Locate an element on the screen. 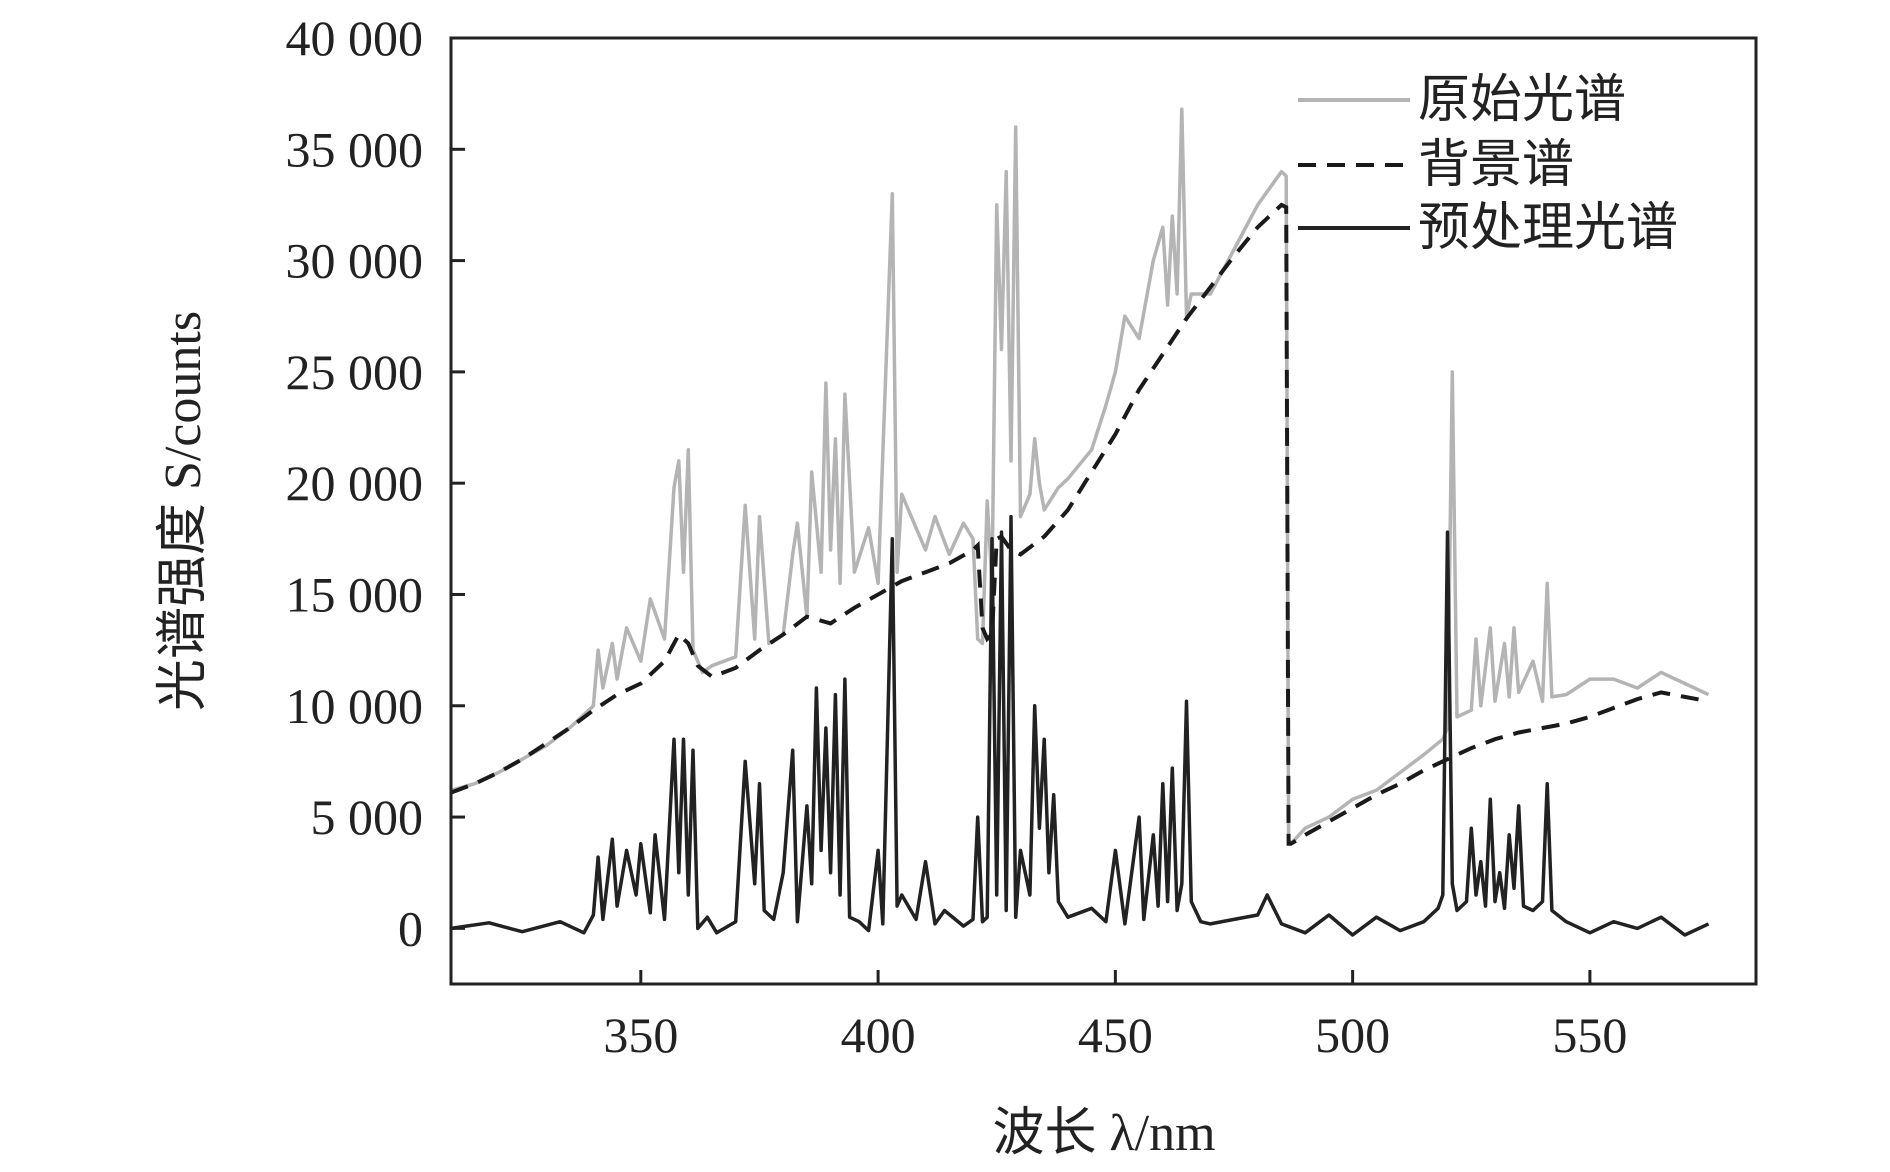  y-tick-label: 5 000 is located at coordinates (367, 817).